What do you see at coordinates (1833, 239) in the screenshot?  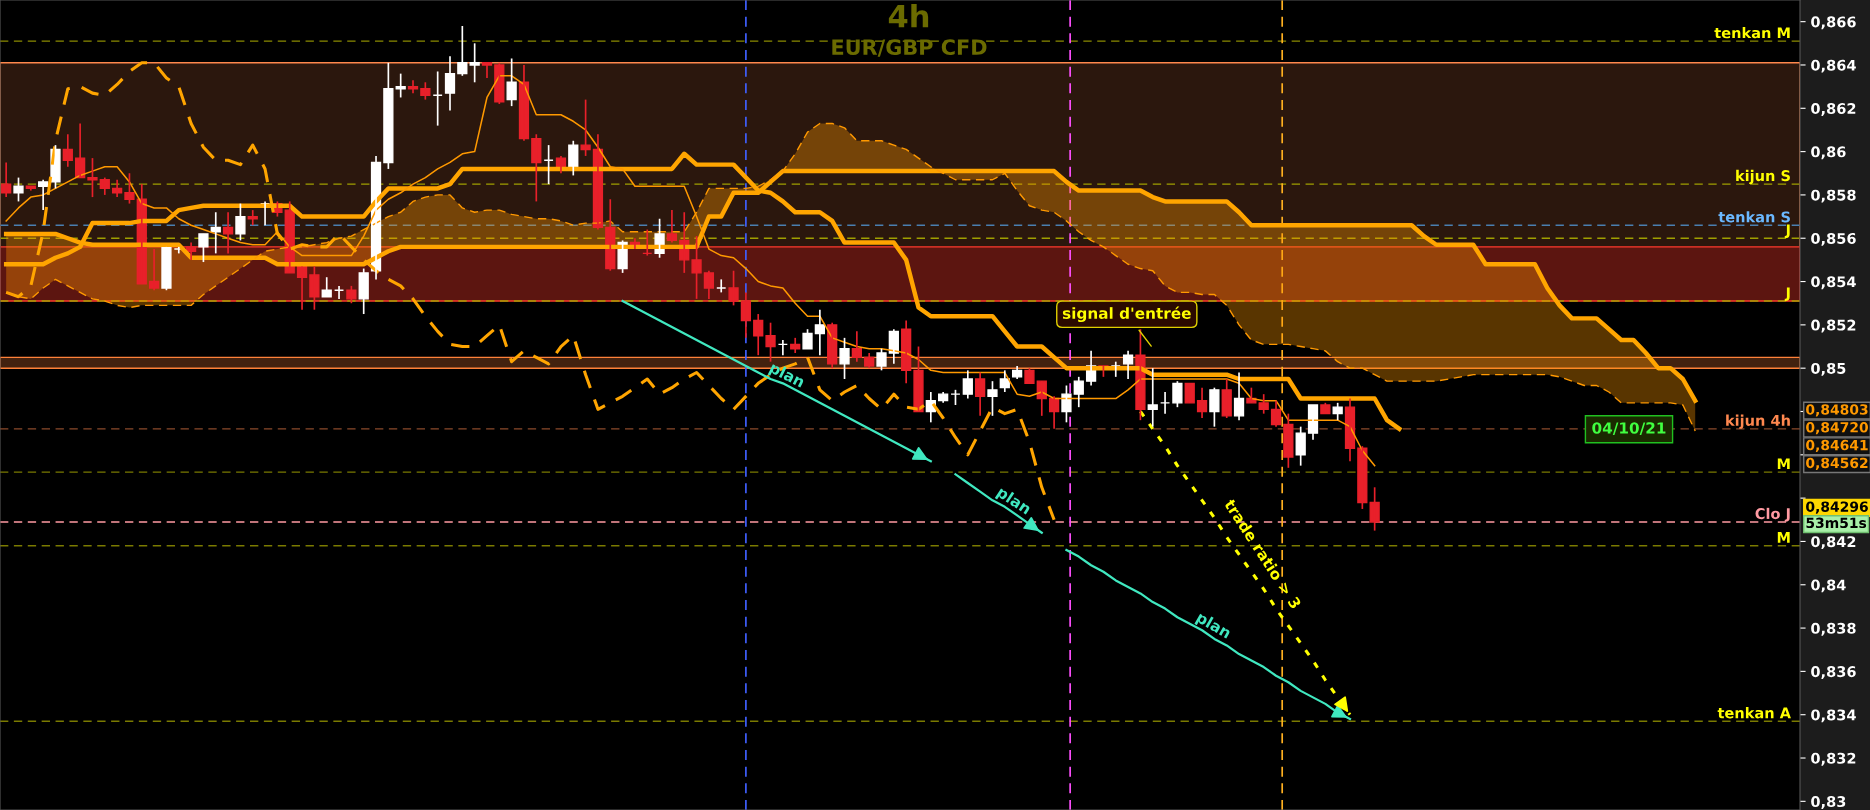 I see `y-tick-label: 0,856` at bounding box center [1833, 239].